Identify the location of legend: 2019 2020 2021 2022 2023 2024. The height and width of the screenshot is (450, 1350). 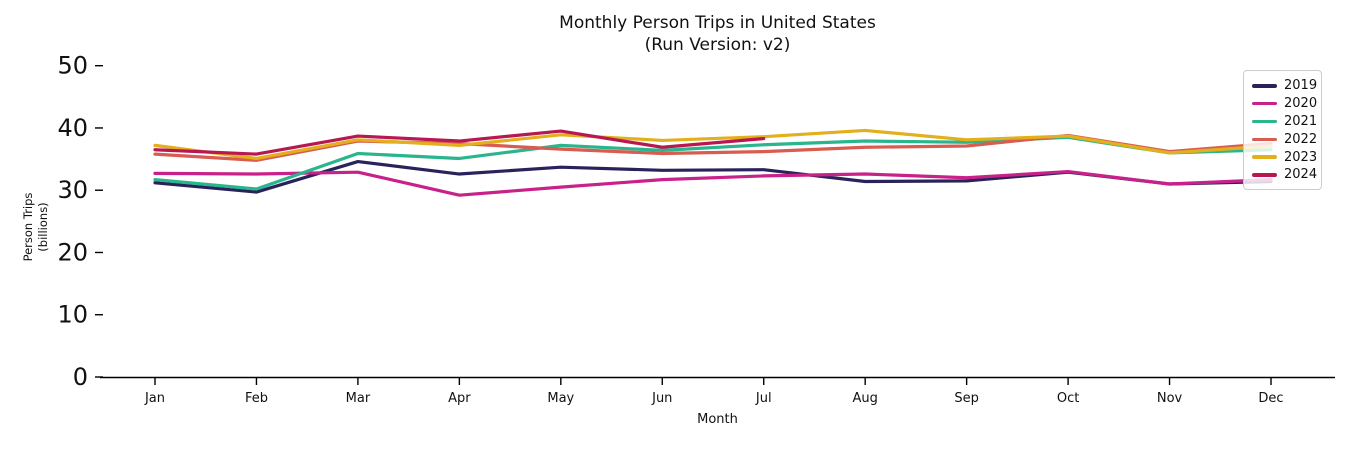
(1282, 130).